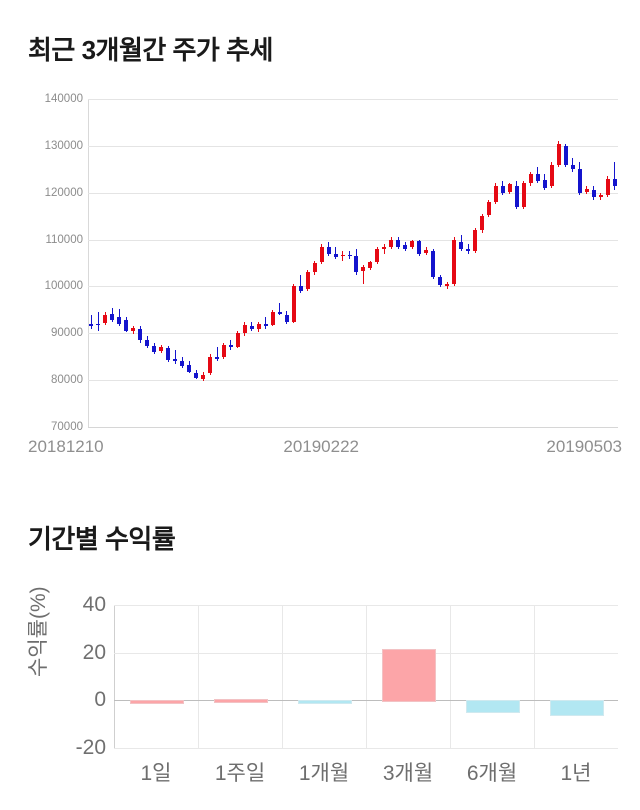 This screenshot has height=810, width=640. Describe the element at coordinates (63, 99) in the screenshot. I see `price-y-tick: 140000` at that location.